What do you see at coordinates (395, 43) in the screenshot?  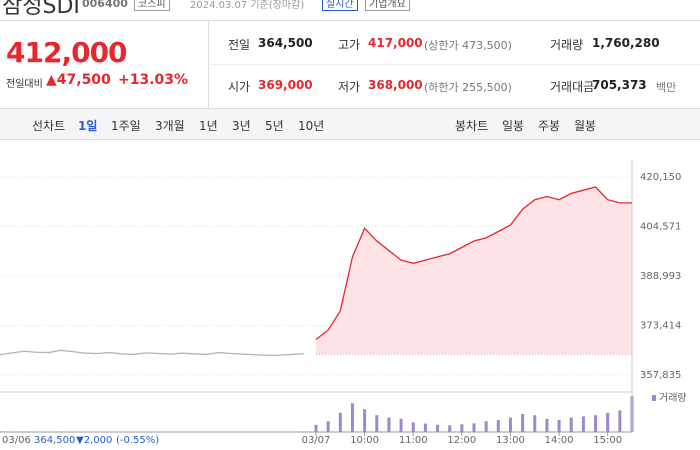 I see `field-value: 417,000` at bounding box center [395, 43].